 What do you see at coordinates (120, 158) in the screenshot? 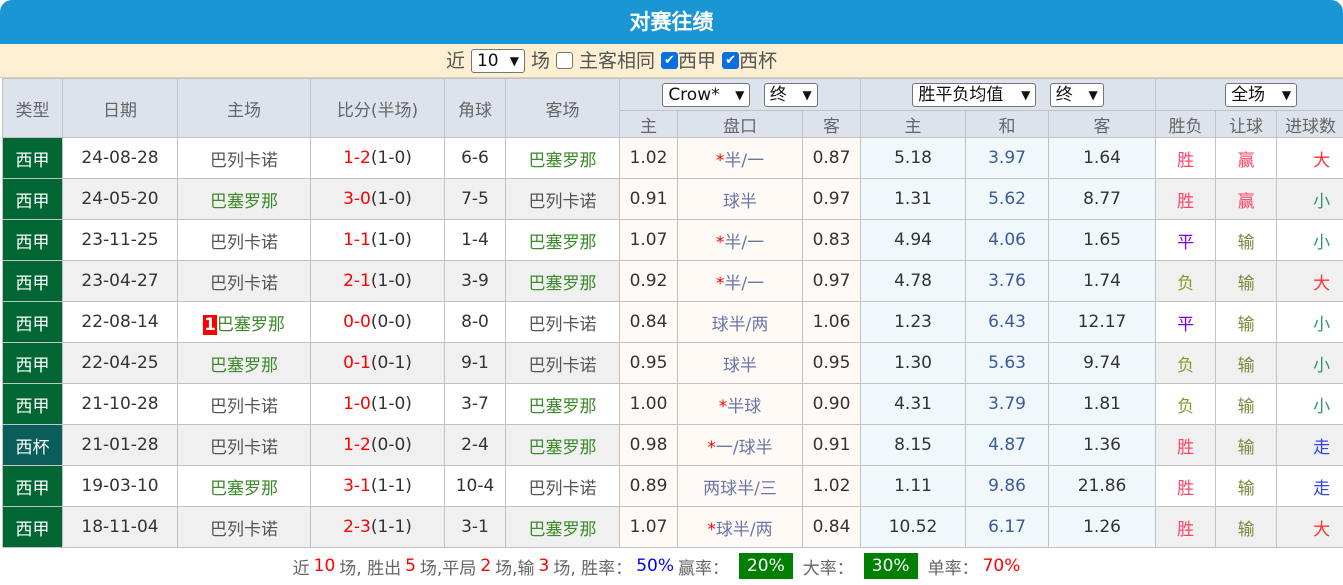
I see `match-date: 24-08-28` at bounding box center [120, 158].